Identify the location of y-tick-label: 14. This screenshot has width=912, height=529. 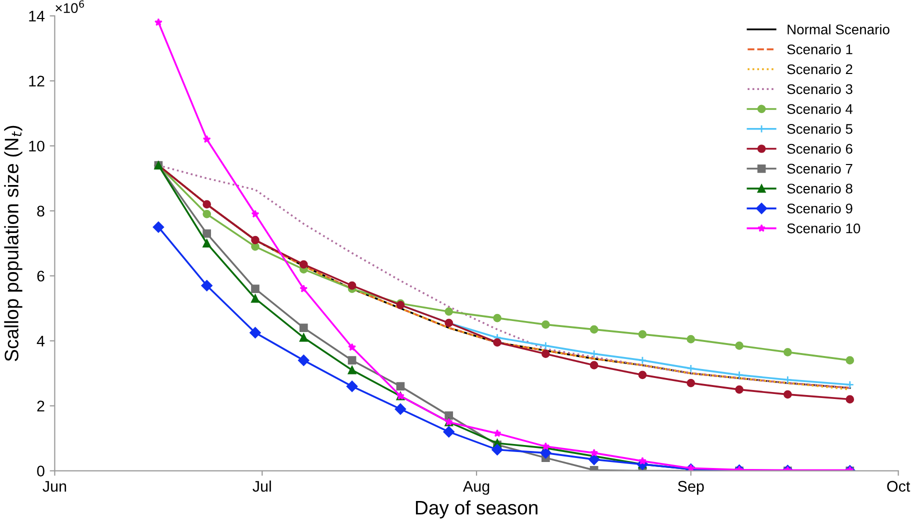
(37, 16).